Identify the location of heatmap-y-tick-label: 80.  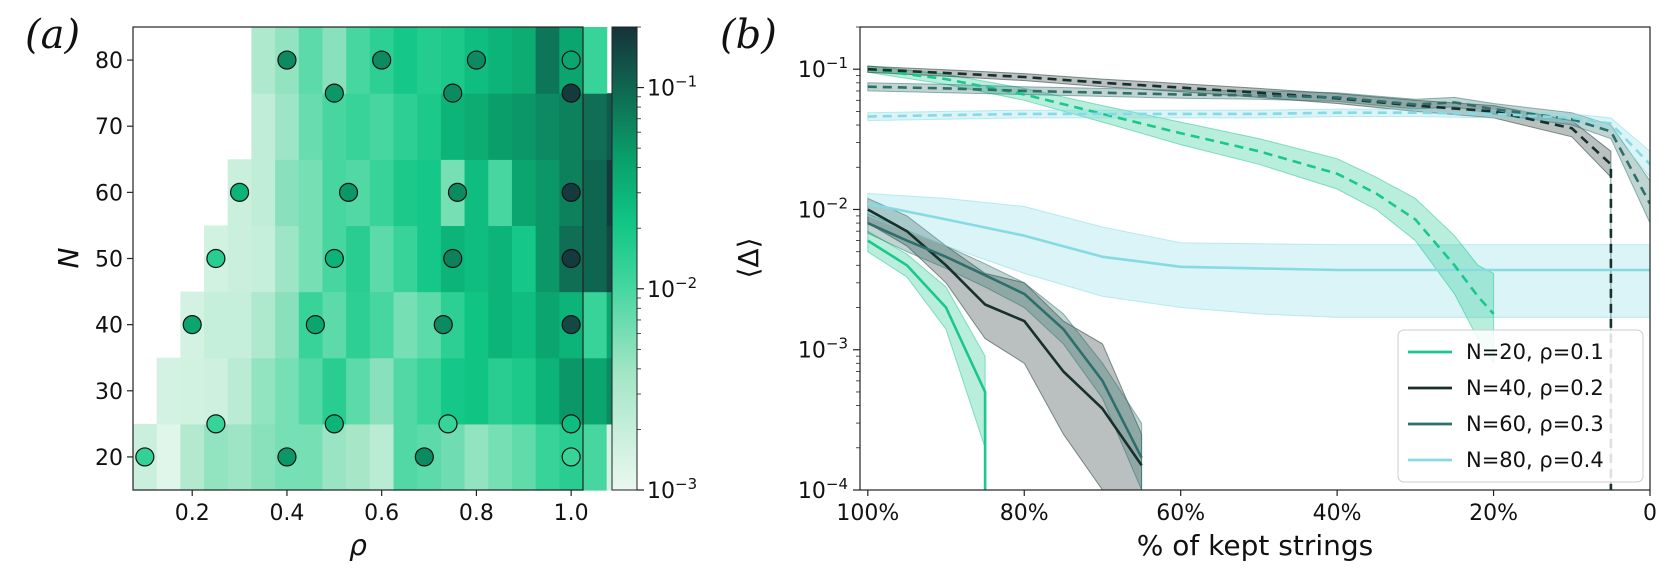
(109, 61).